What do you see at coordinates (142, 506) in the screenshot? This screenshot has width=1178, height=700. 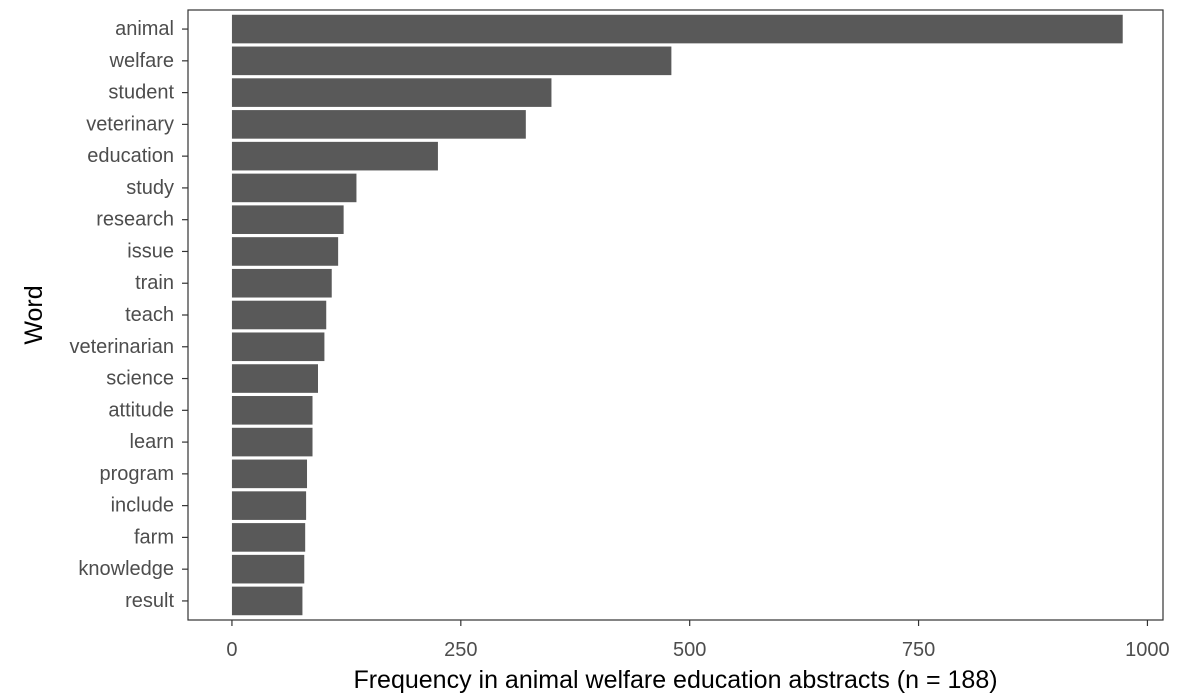 I see `y-tick-label: include` at bounding box center [142, 506].